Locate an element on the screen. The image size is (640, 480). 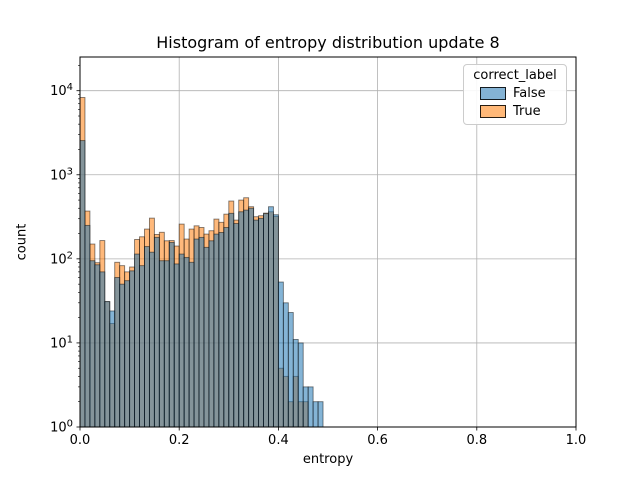
x-axis-label: entropy is located at coordinates (328, 459).